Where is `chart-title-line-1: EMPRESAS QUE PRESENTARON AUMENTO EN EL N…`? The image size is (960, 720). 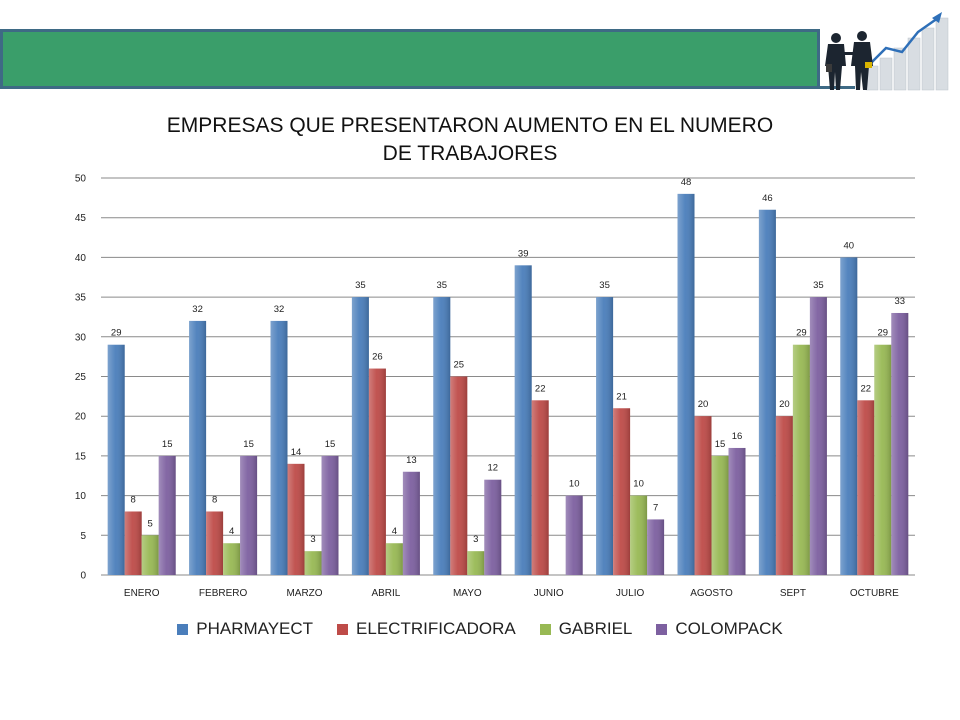 chart-title-line-1: EMPRESAS QUE PRESENTARON AUMENTO EN EL N… is located at coordinates (470, 125).